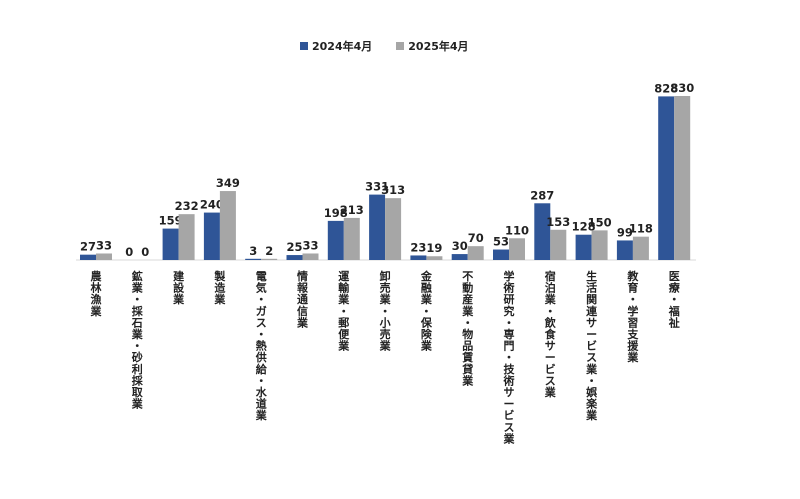 The image size is (800, 499). What do you see at coordinates (302, 299) in the screenshot?
I see `category-label-5: 情報通信業` at bounding box center [302, 299].